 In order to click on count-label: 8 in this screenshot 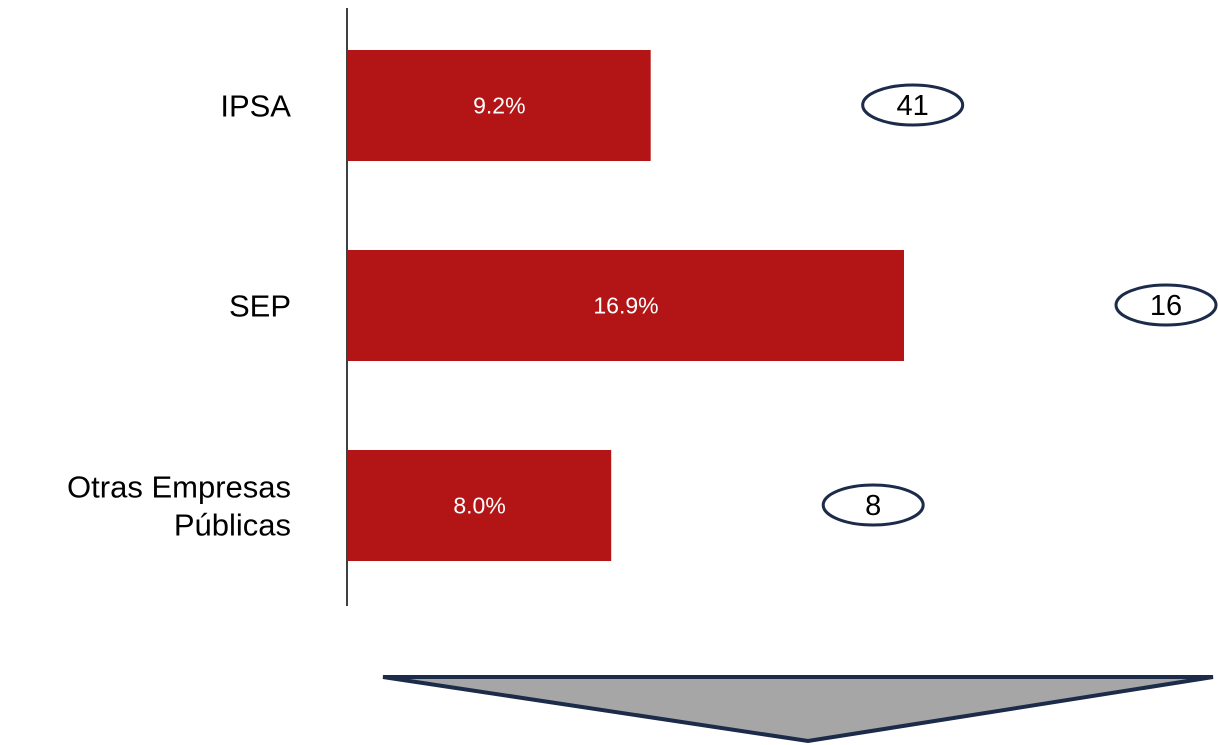, I will do `click(873, 506)`.